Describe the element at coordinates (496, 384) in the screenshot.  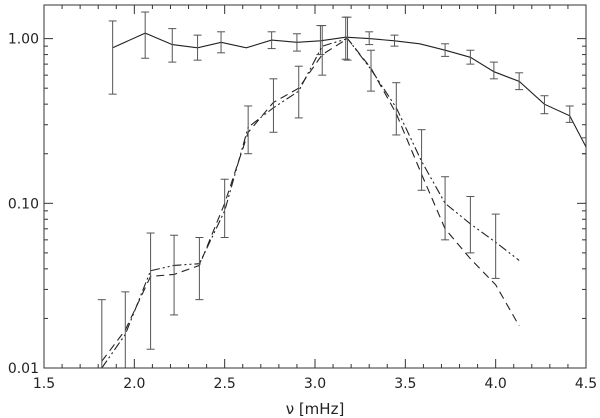
I see `x-tick-label: 4.0` at that location.